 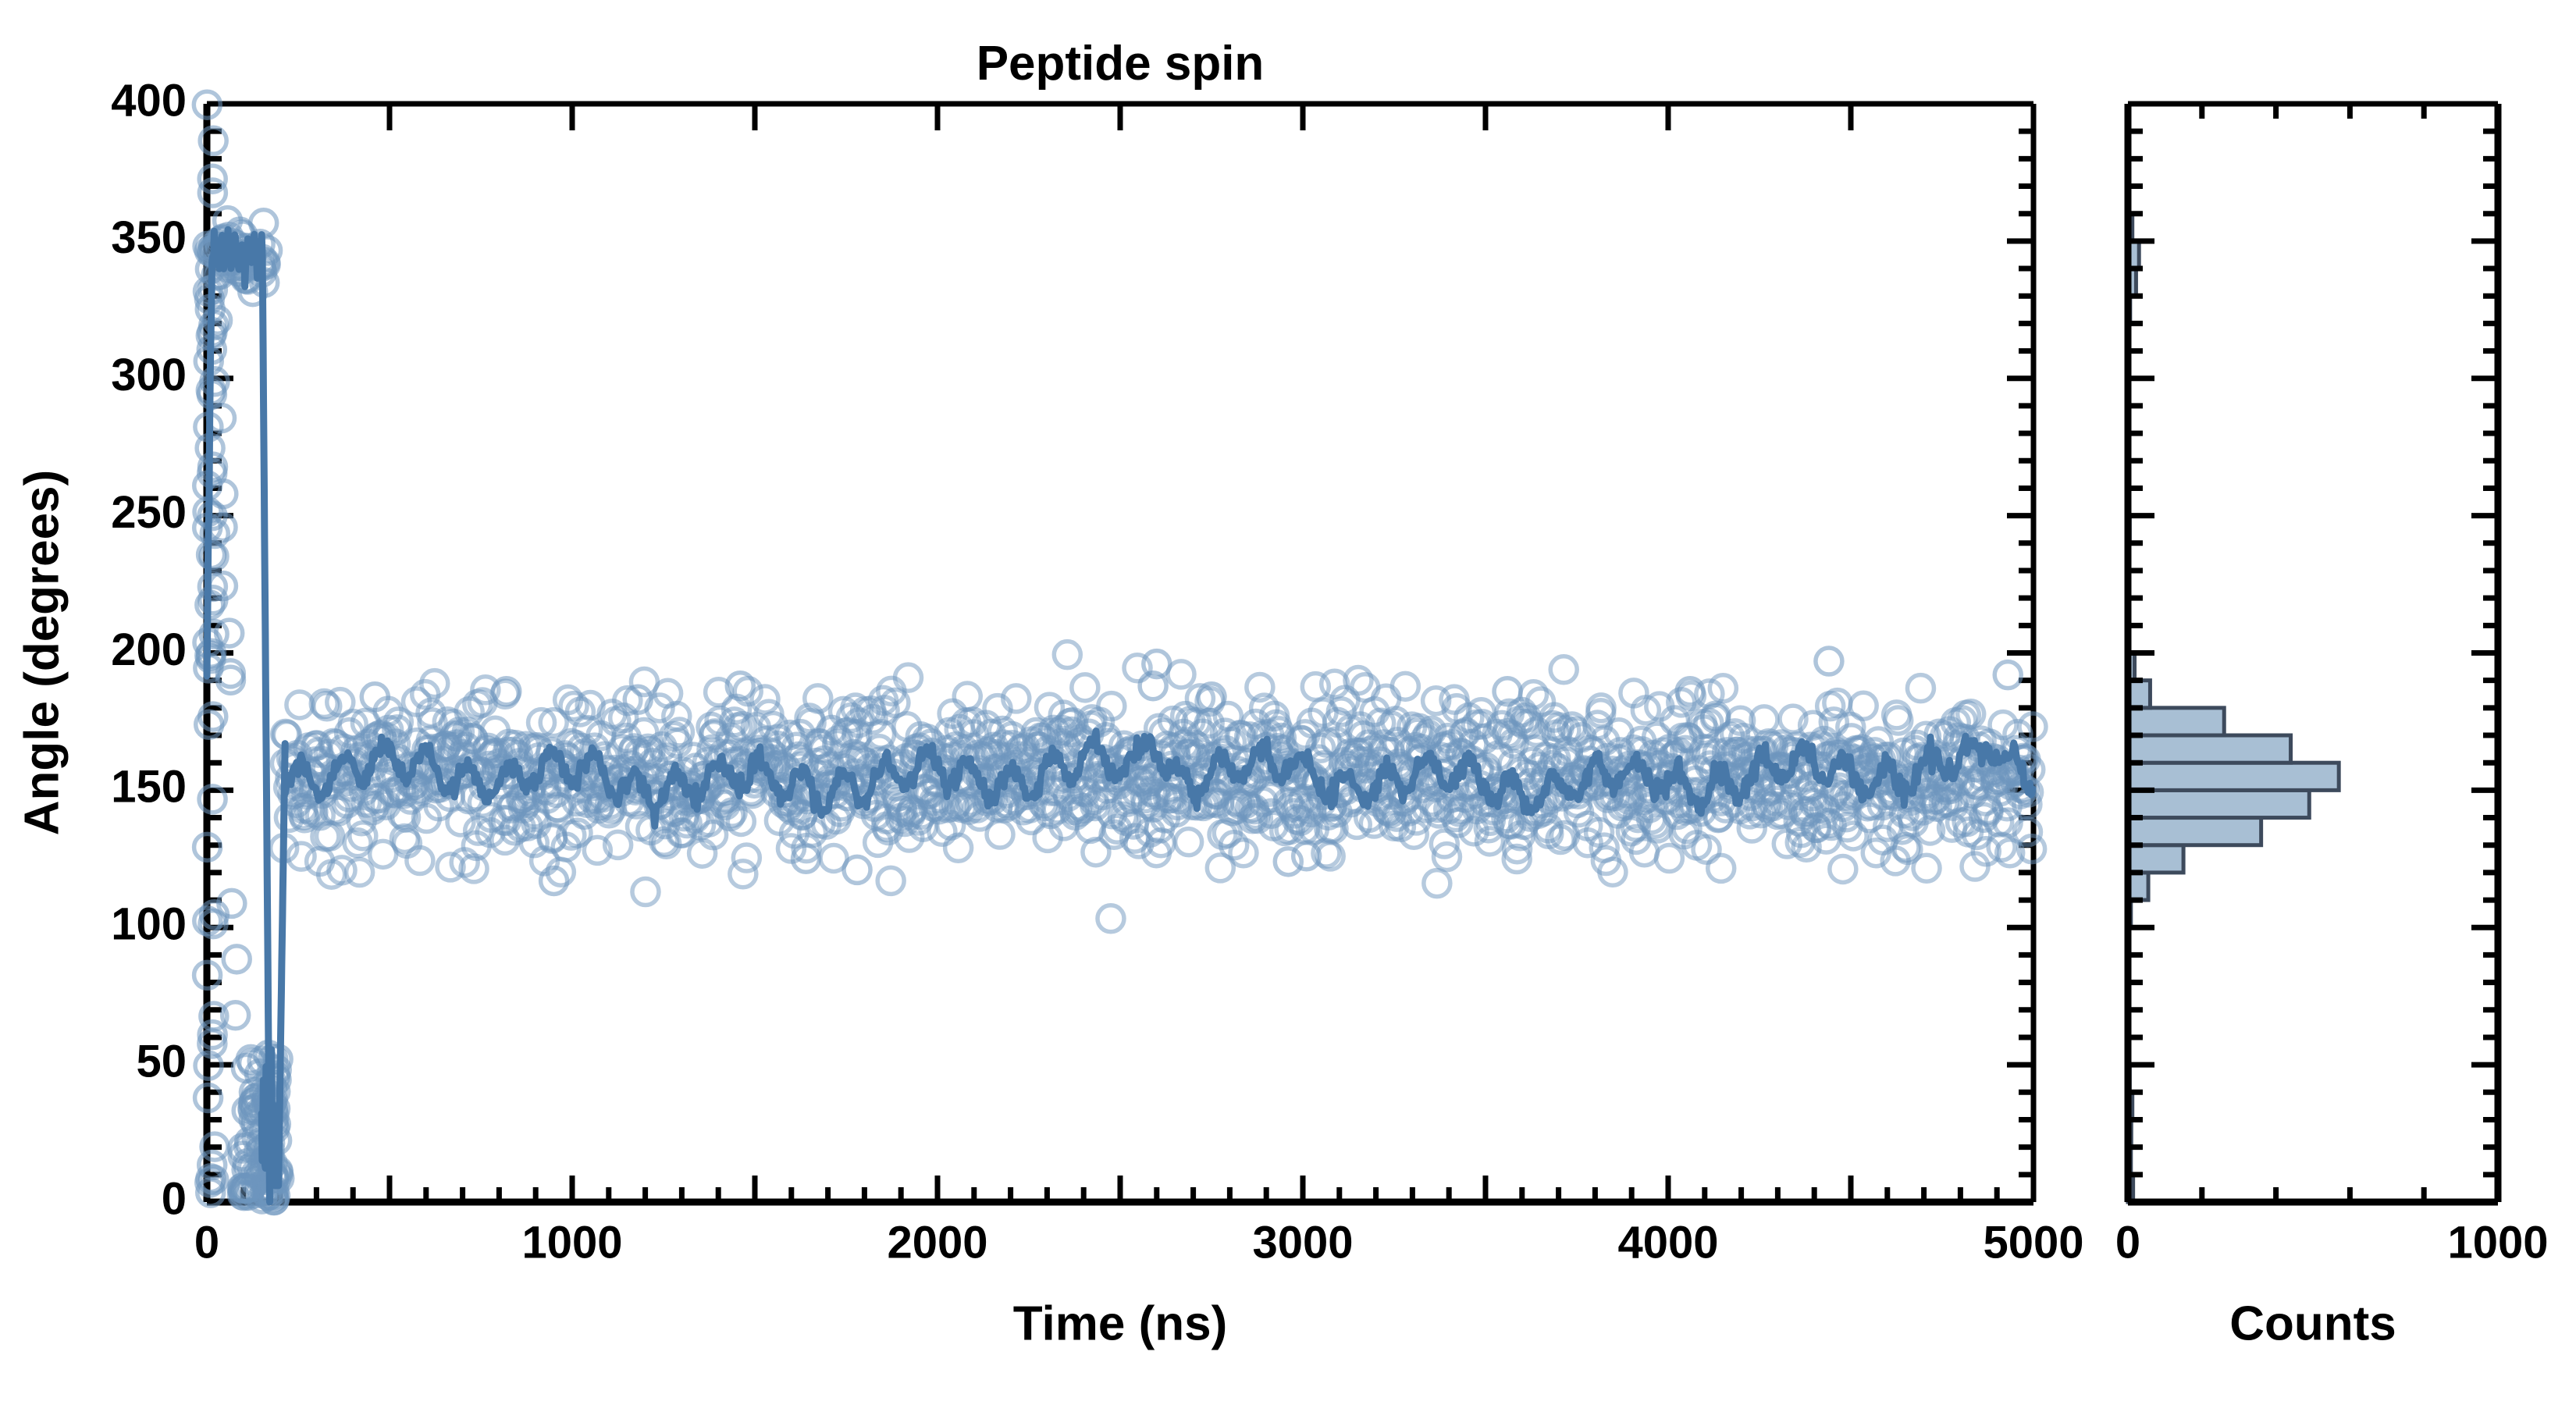 I want to click on y-tick-label: 100, so click(x=149, y=925).